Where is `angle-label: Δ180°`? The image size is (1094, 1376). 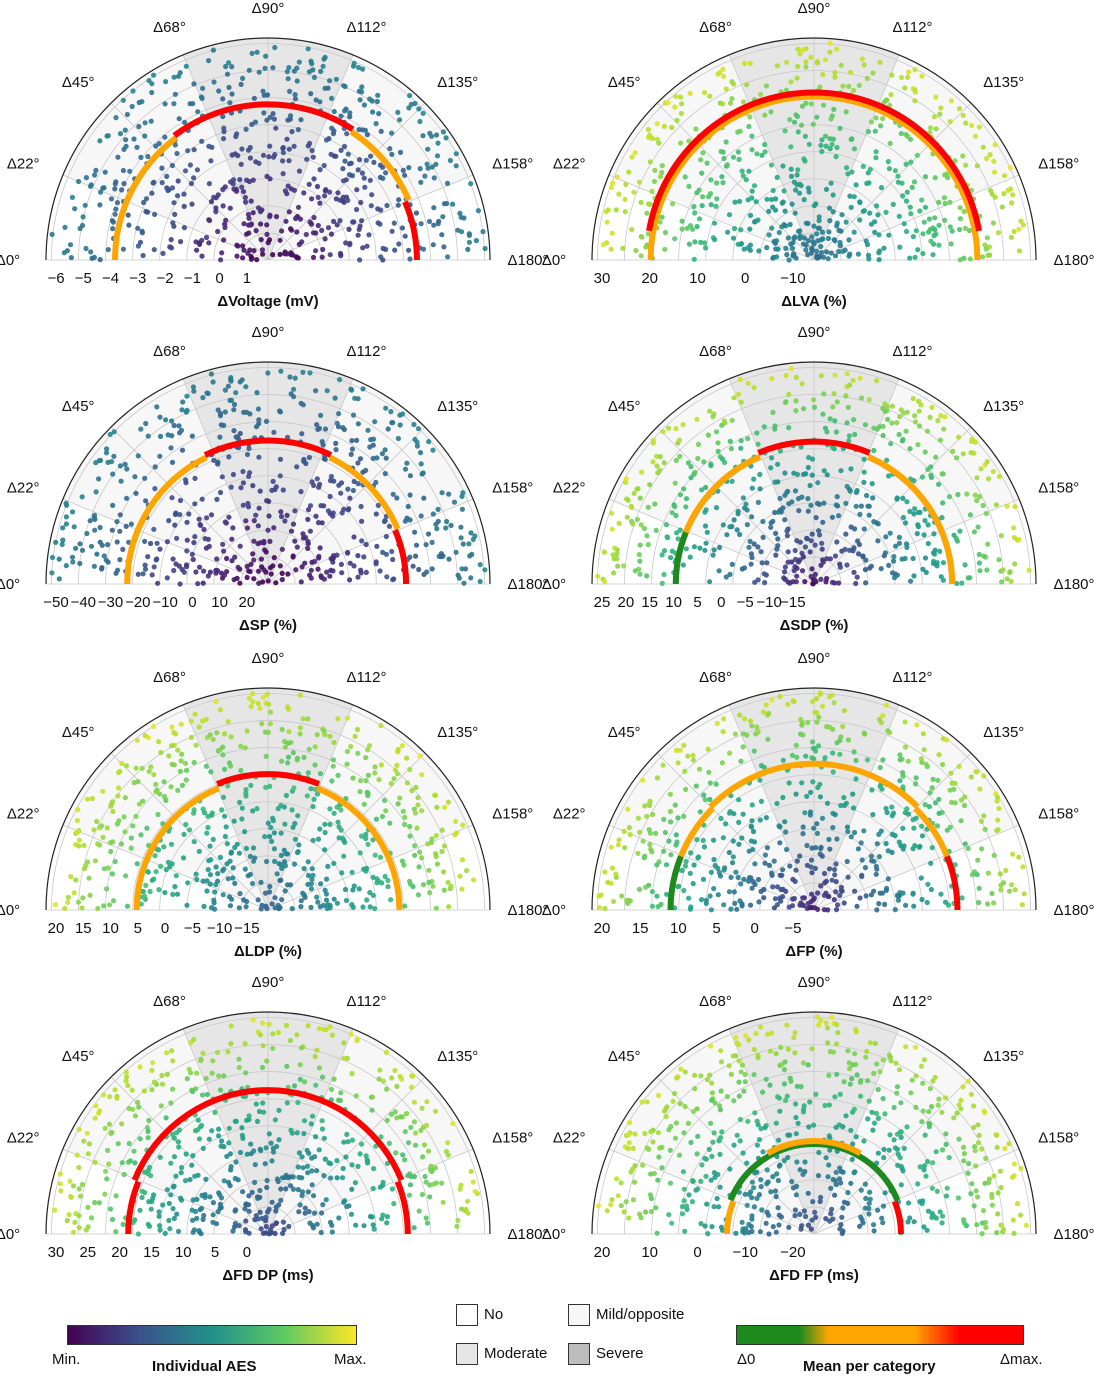
angle-label: Δ180° is located at coordinates (527, 584).